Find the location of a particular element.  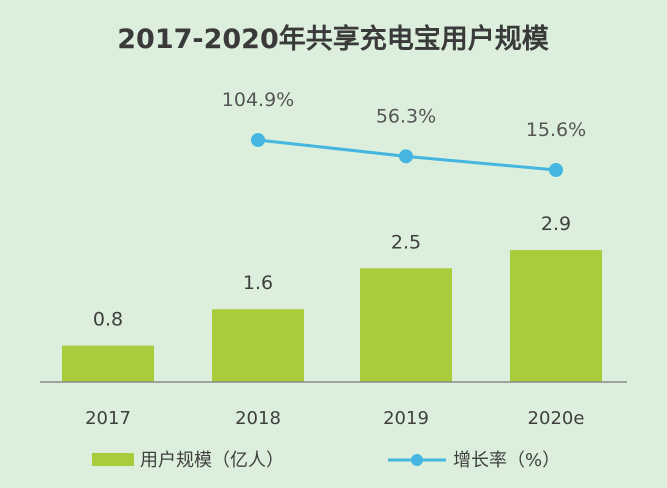

bar-2020e is located at coordinates (556, 316).